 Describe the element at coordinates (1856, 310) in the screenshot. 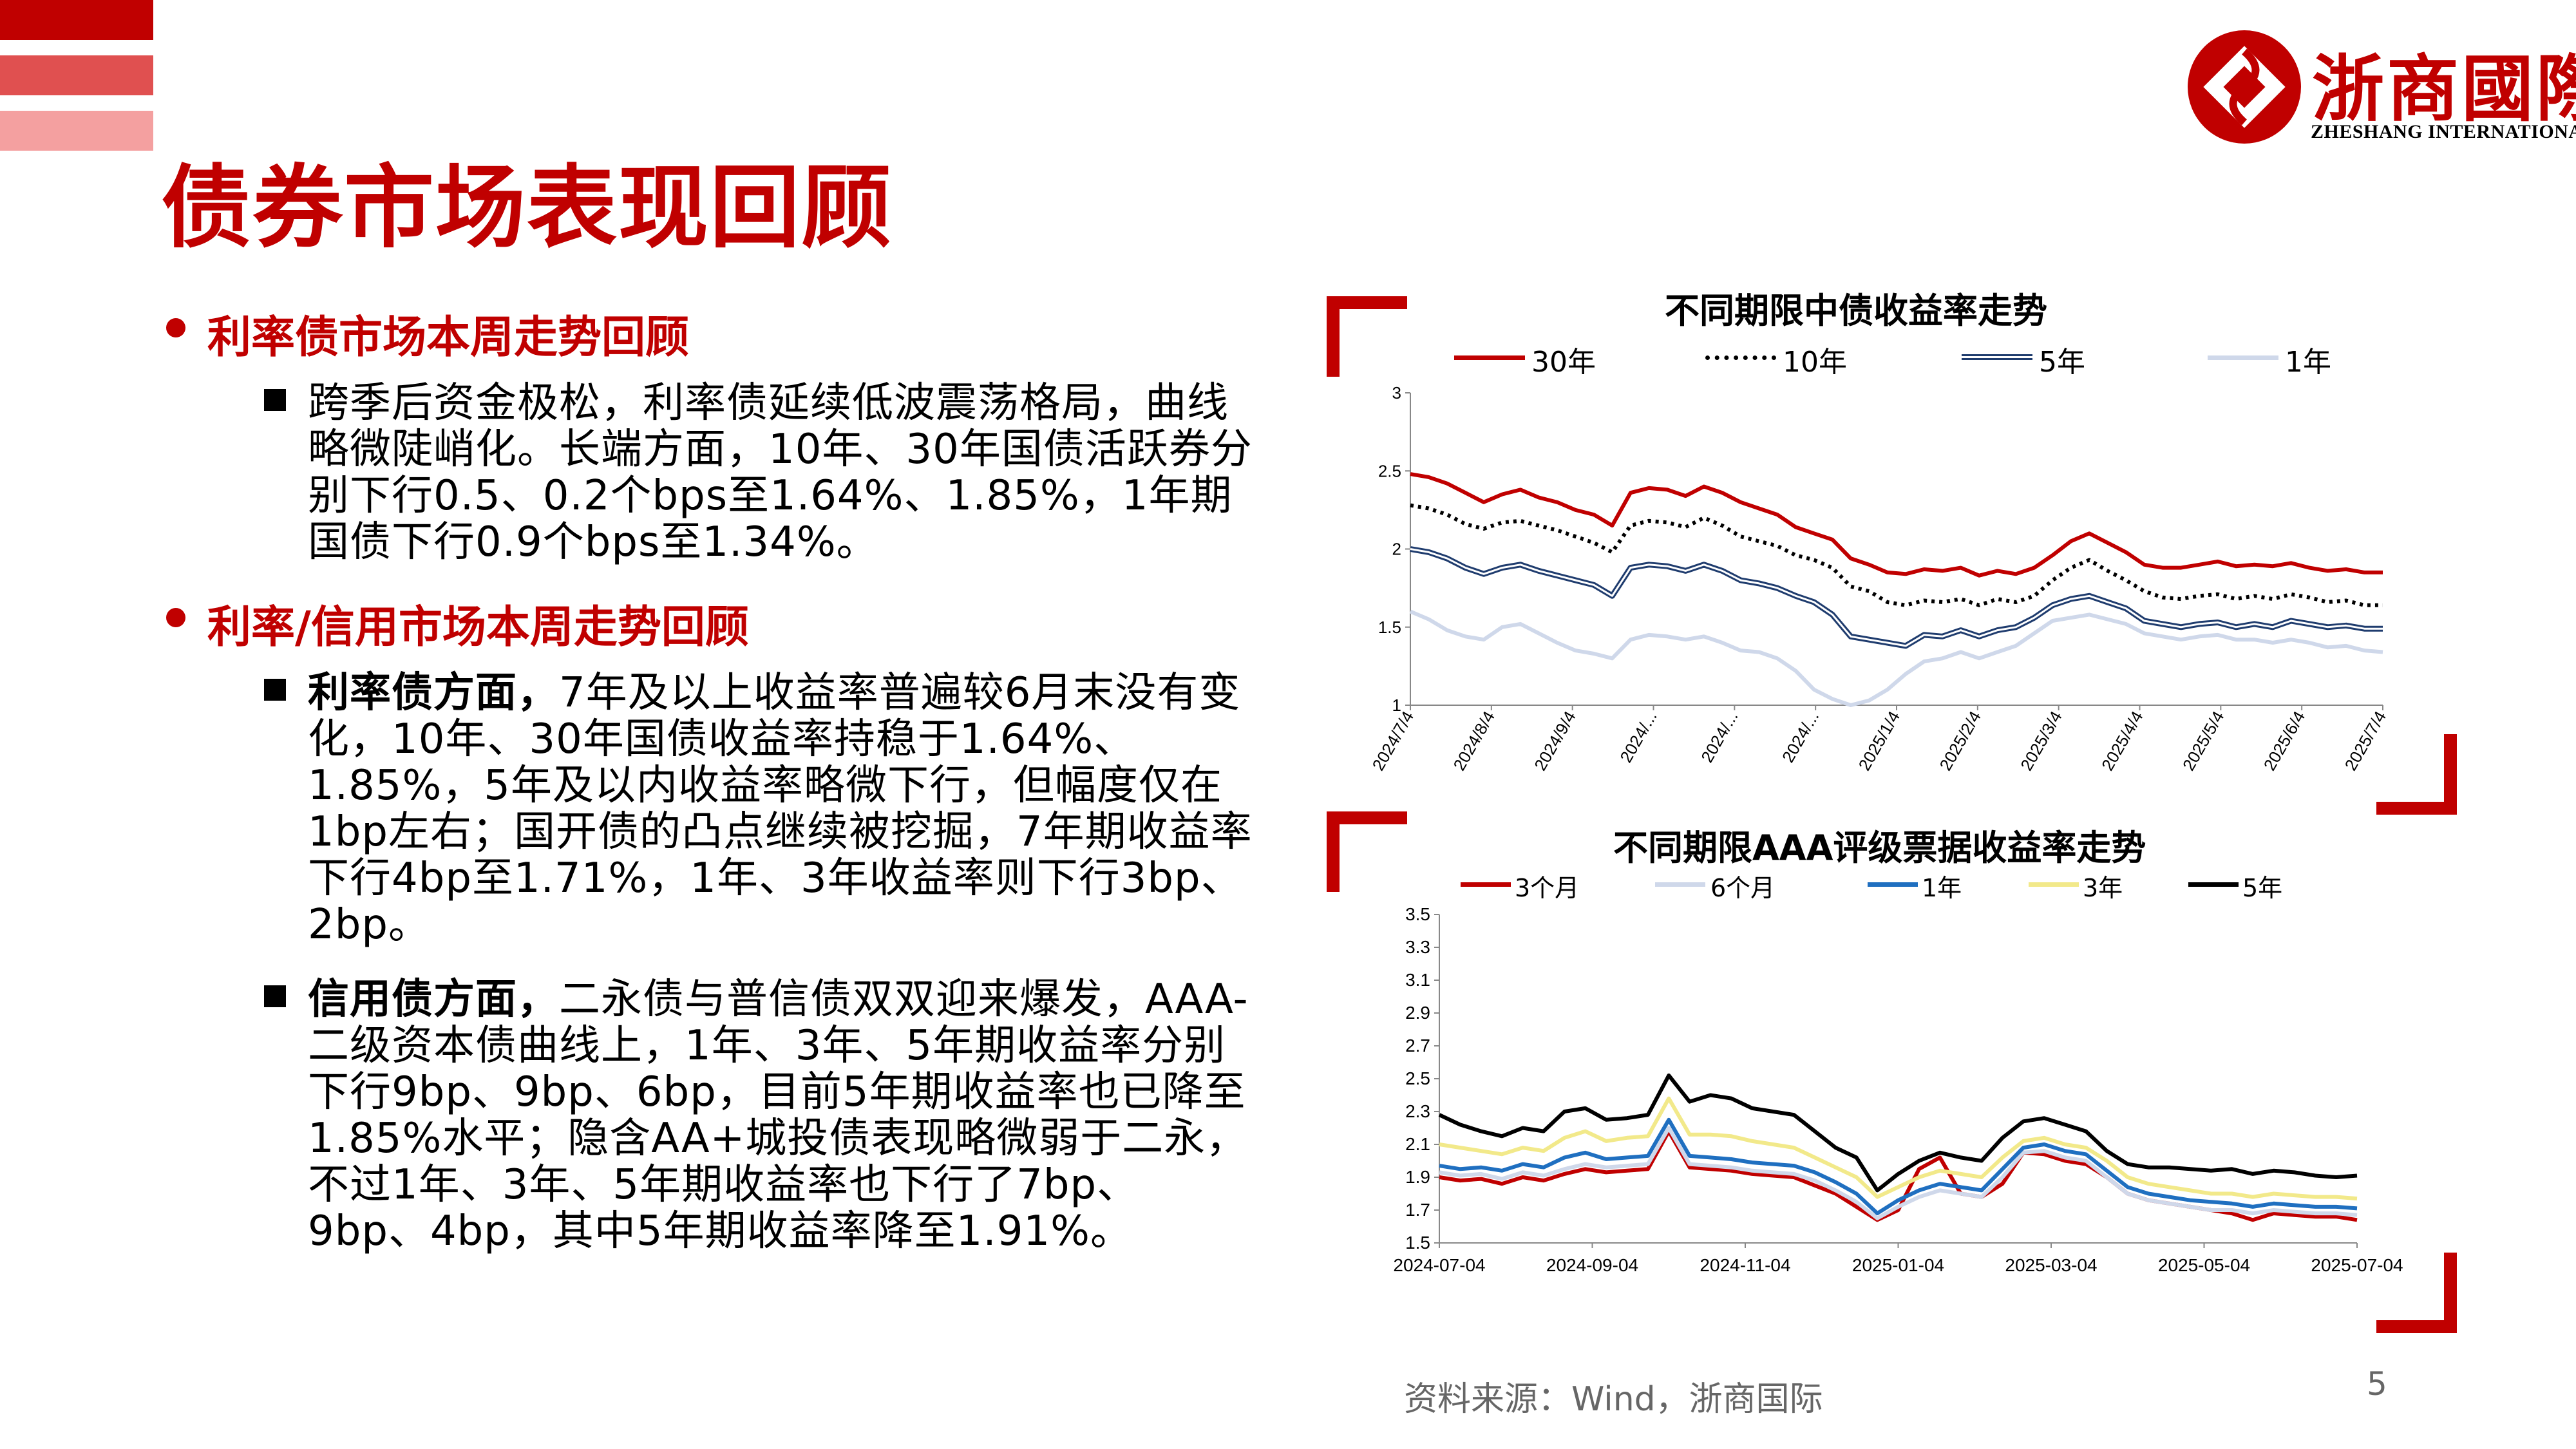

I see `chart1-title: 不同期限中债收益率走势` at that location.